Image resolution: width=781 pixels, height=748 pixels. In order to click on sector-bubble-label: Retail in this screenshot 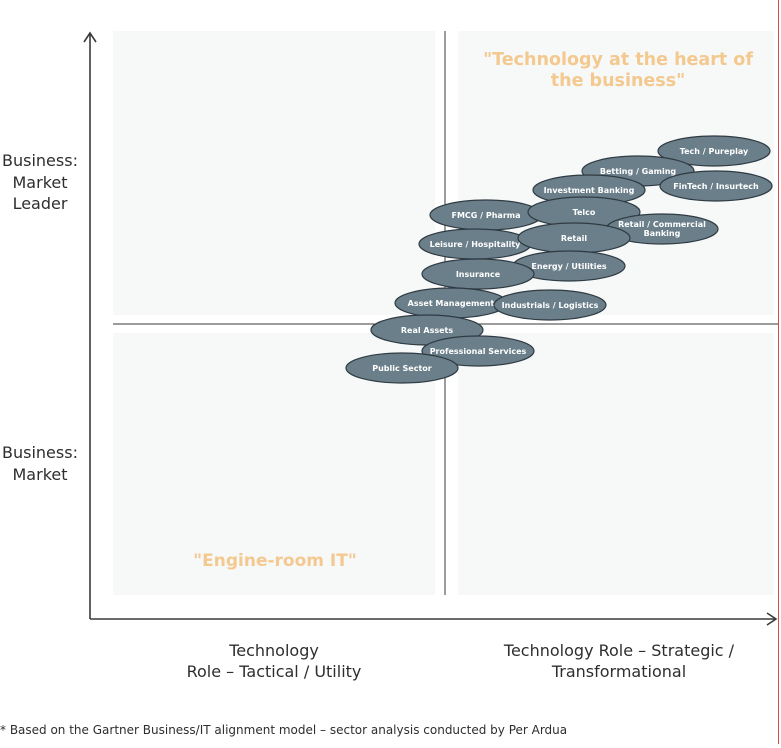, I will do `click(574, 238)`.